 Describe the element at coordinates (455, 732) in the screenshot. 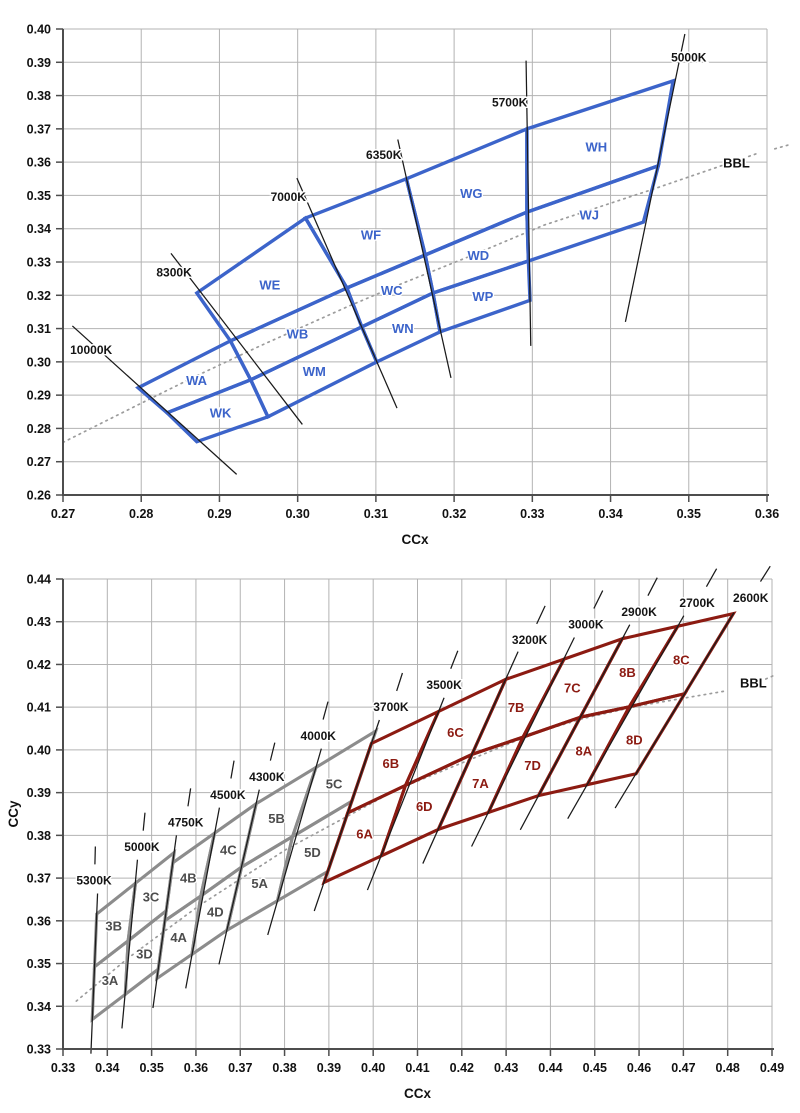

I see `bin-label-6C: 6C` at that location.